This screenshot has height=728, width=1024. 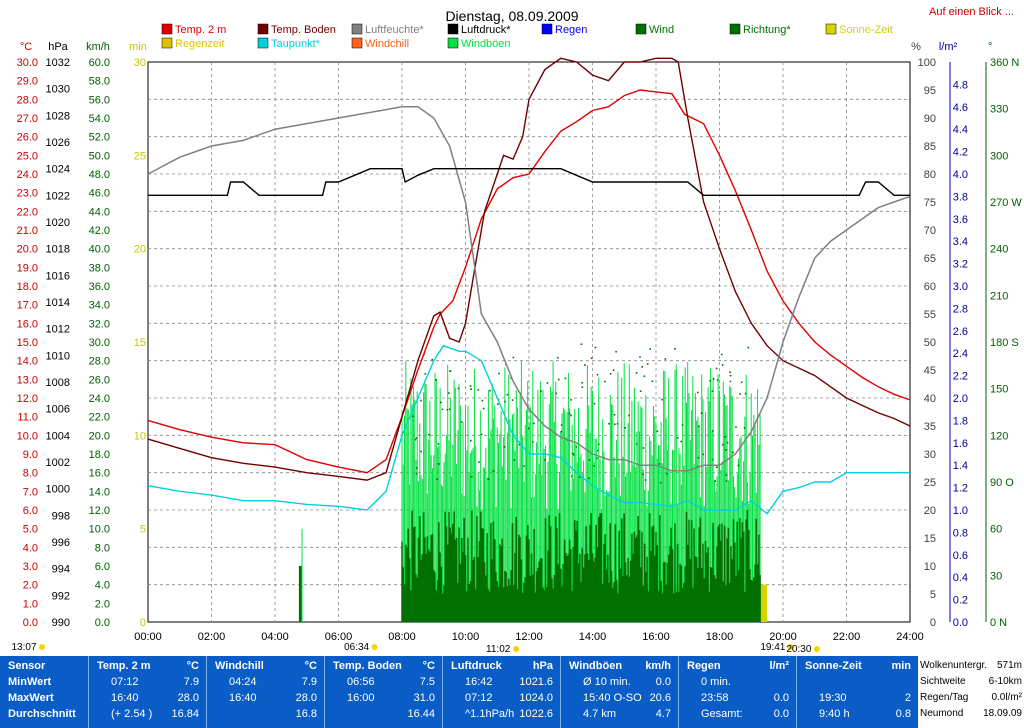 I want to click on stats-label: Gesamt:, so click(x=722, y=714).